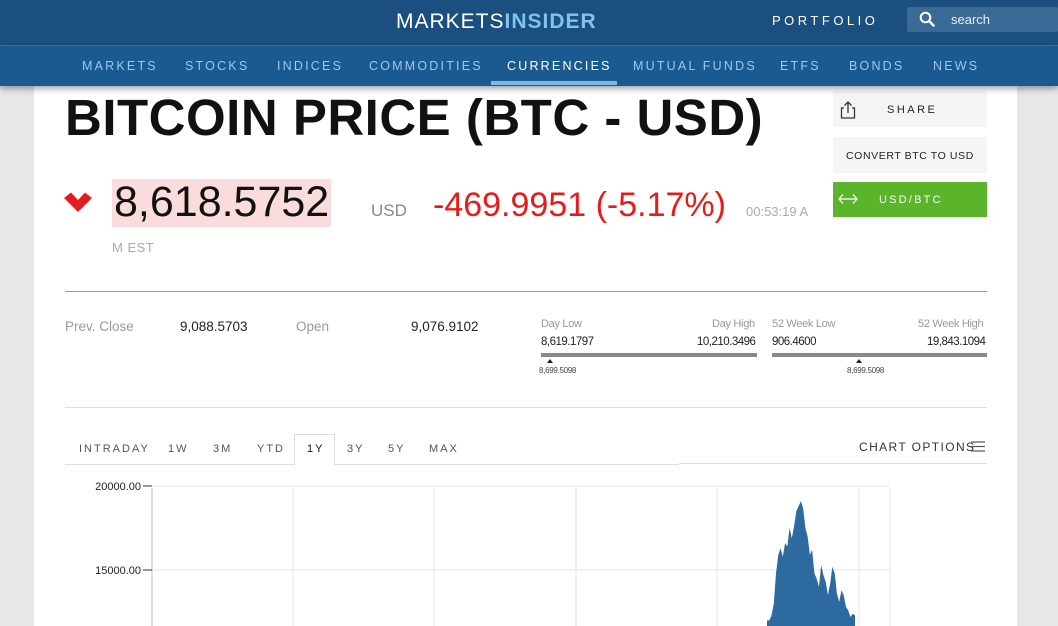  What do you see at coordinates (649, 355) in the screenshot?
I see `day-range-bar` at bounding box center [649, 355].